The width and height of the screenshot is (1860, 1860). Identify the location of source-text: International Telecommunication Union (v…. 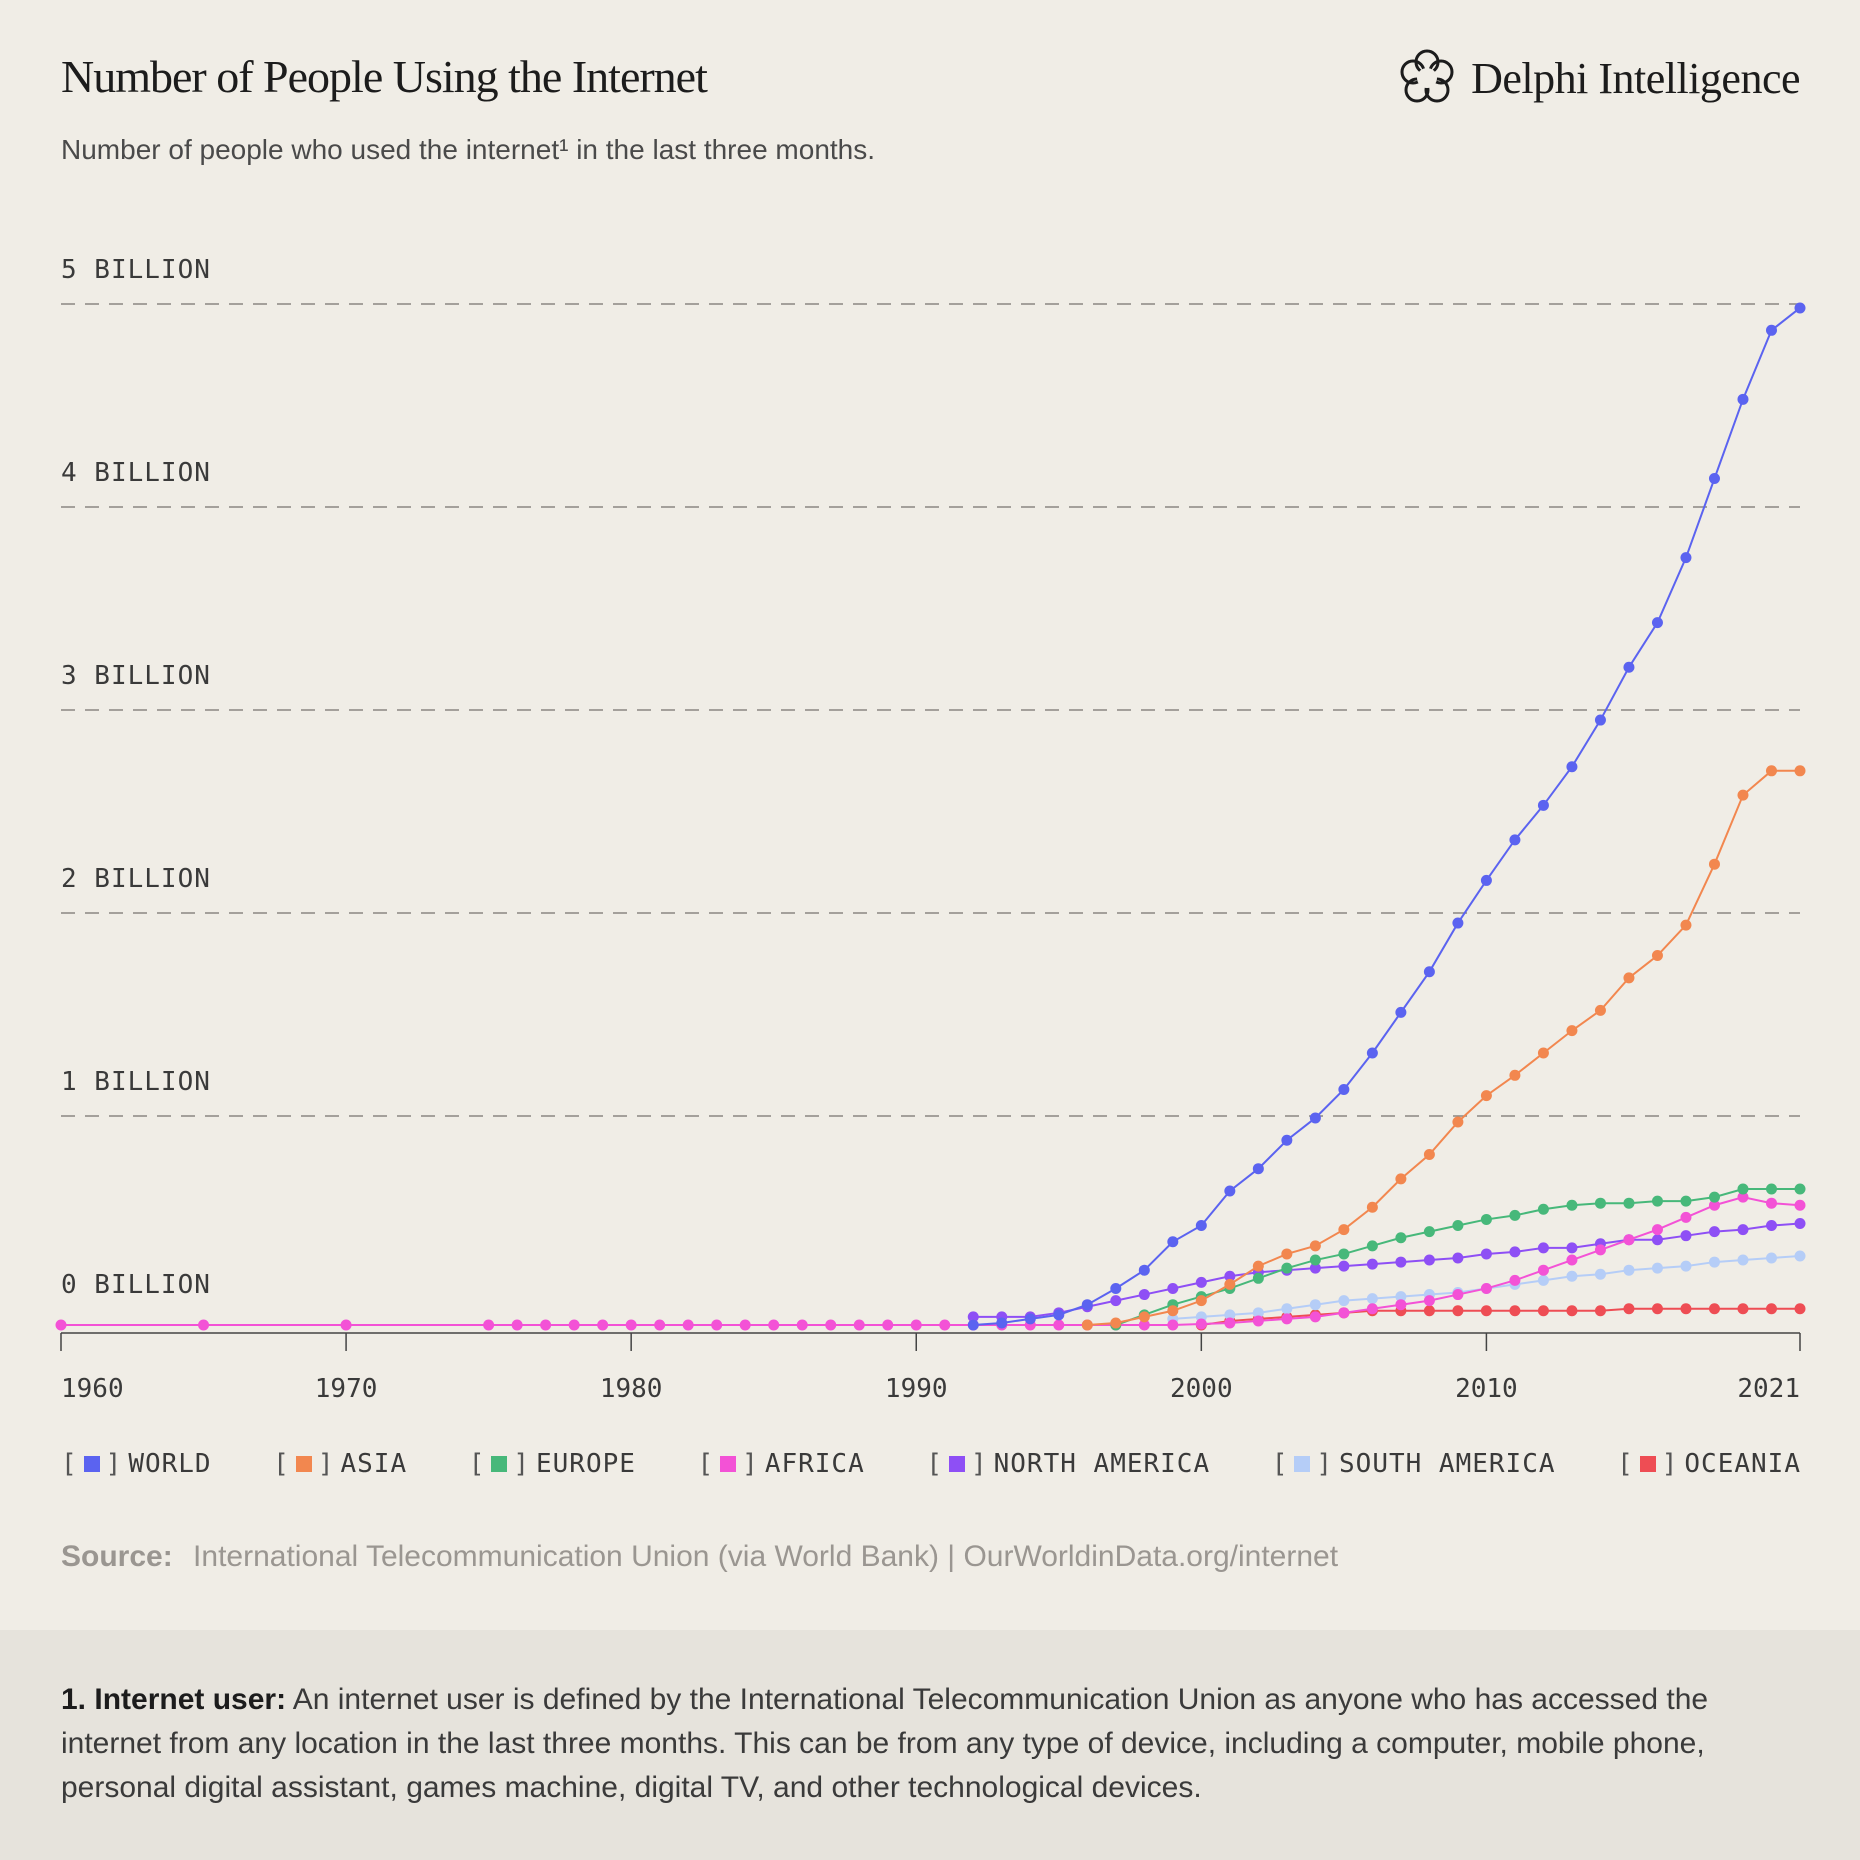
(766, 1556).